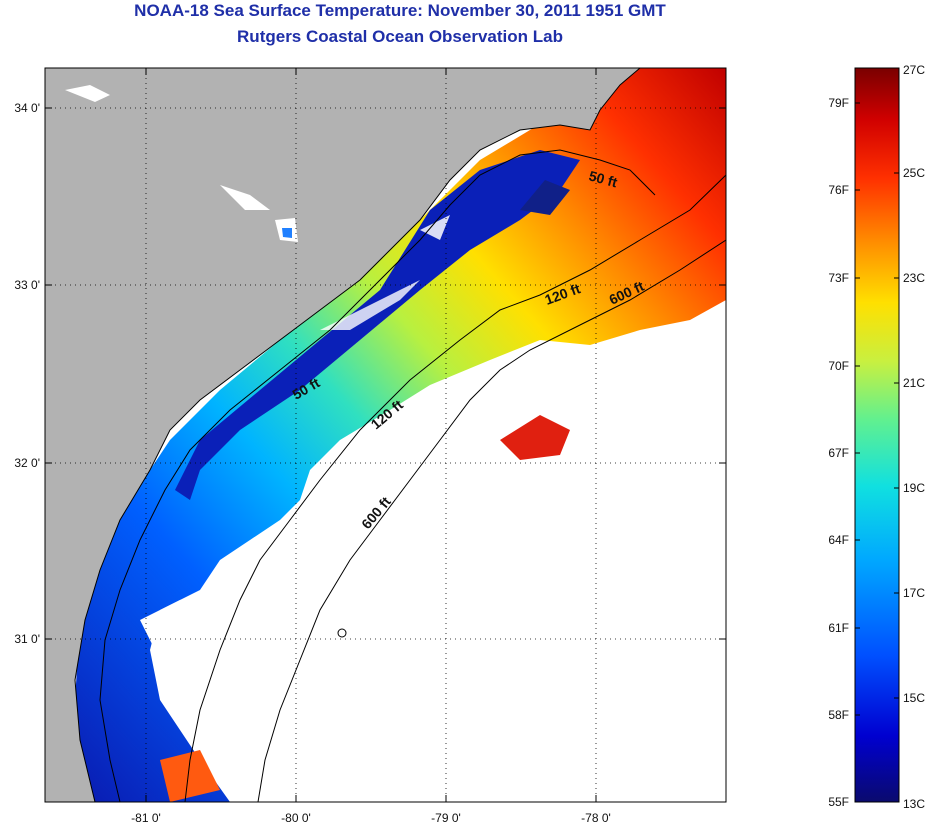 This screenshot has height=832, width=936. I want to click on colorbar-f-label: 76F, so click(838, 190).